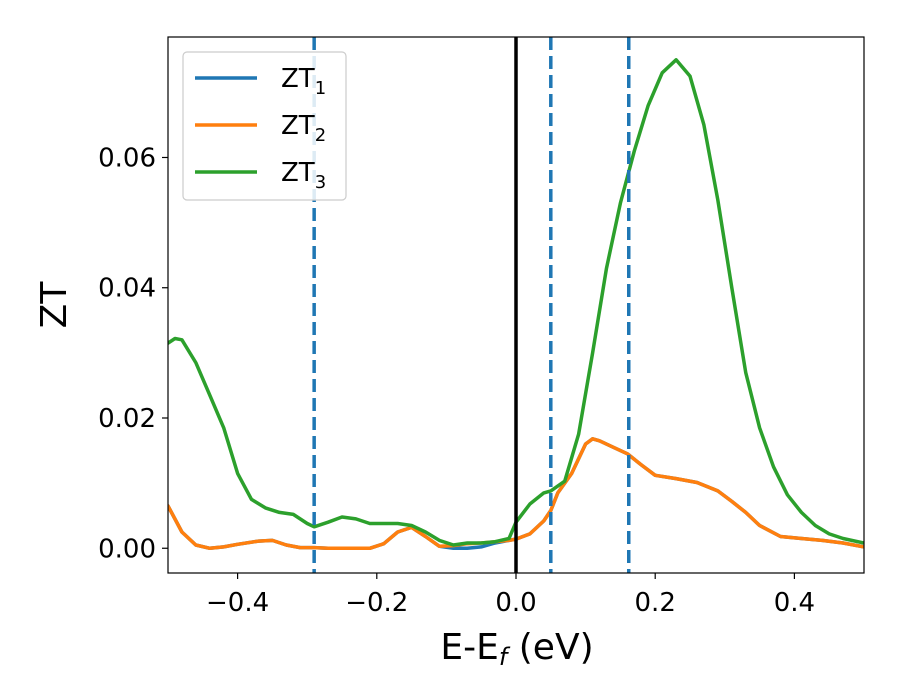  I want to click on legend-label-zt2: ZT2, so click(303, 128).